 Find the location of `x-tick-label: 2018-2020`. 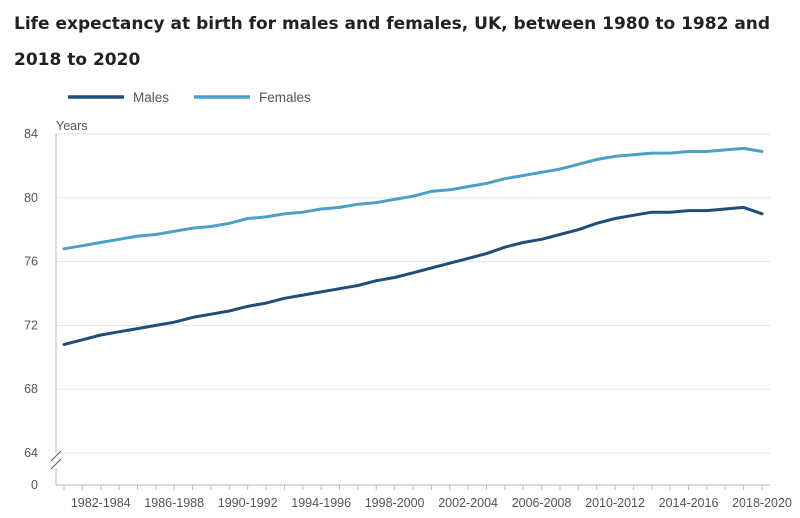

x-tick-label: 2018-2020 is located at coordinates (762, 503).